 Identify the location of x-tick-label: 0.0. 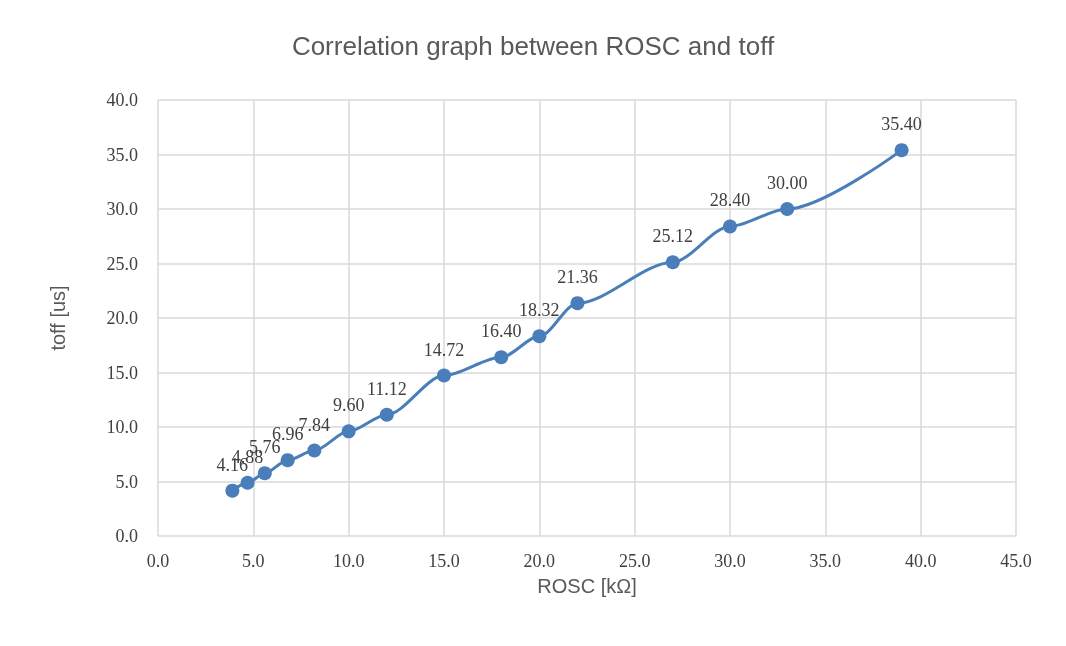
(158, 561).